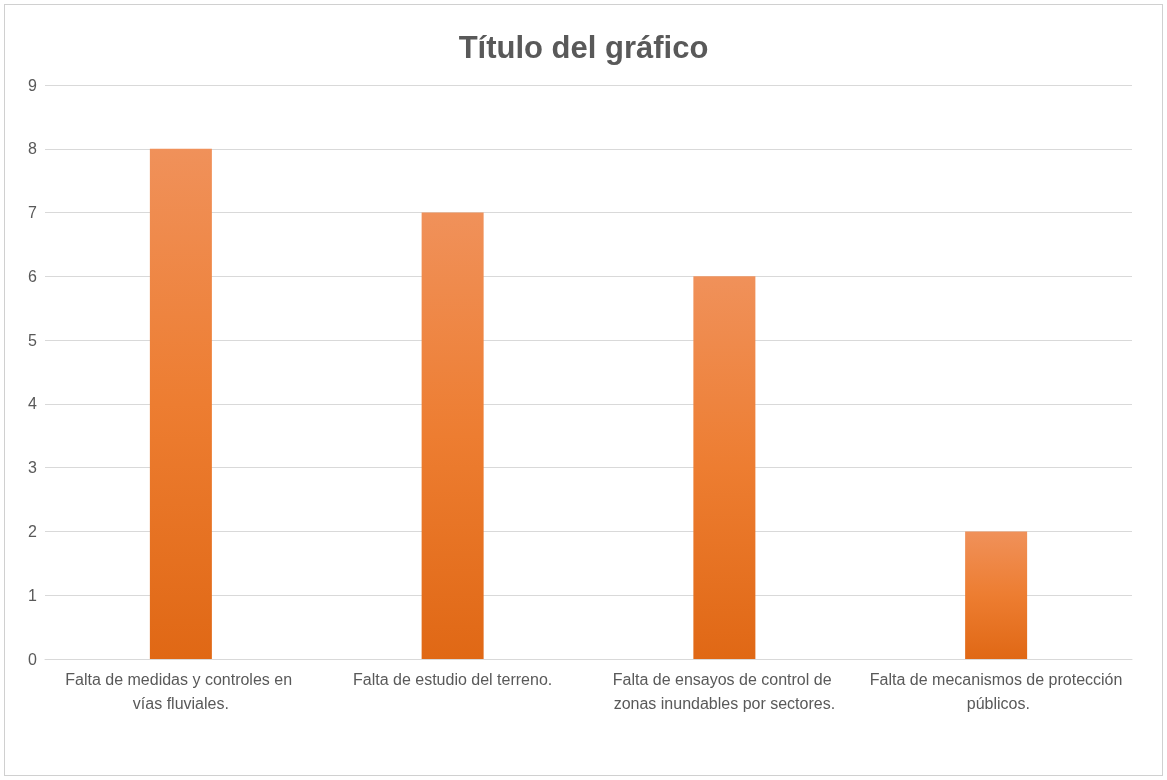 This screenshot has width=1167, height=780. What do you see at coordinates (33, 595) in the screenshot?
I see `y-tick-label: 1` at bounding box center [33, 595].